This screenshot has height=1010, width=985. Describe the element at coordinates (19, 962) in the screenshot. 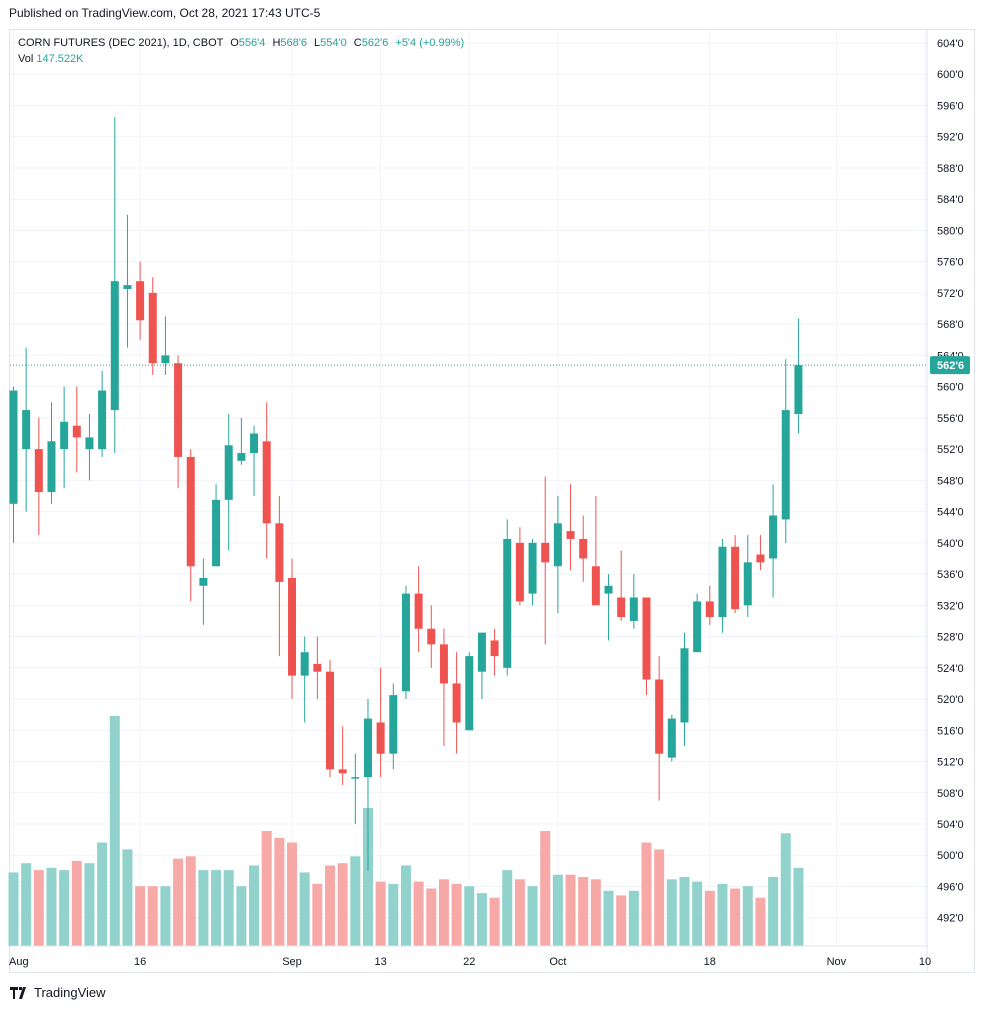

I see `time-tick-label: Aug` at that location.